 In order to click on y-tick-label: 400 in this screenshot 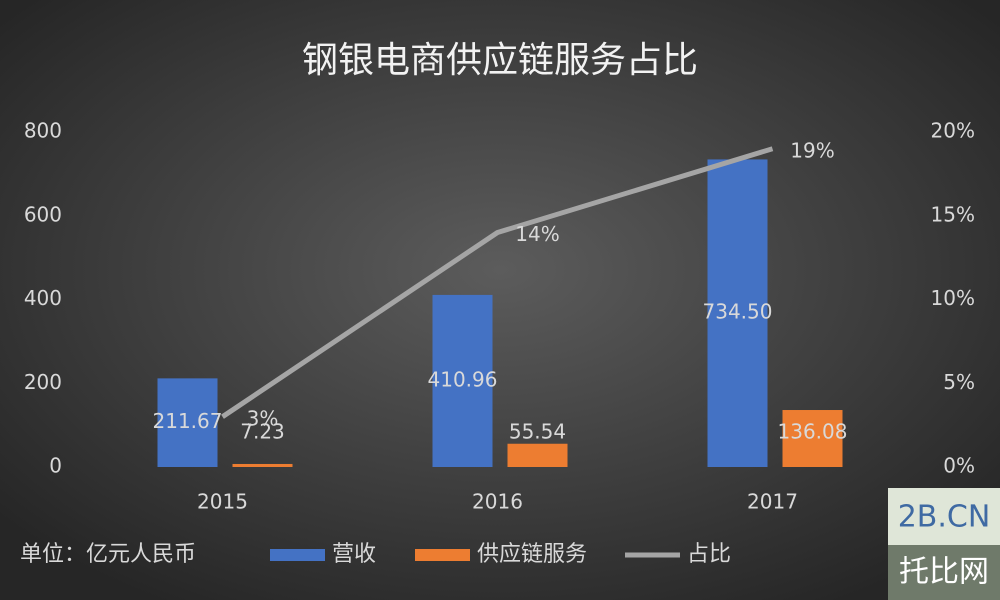, I will do `click(43, 298)`.